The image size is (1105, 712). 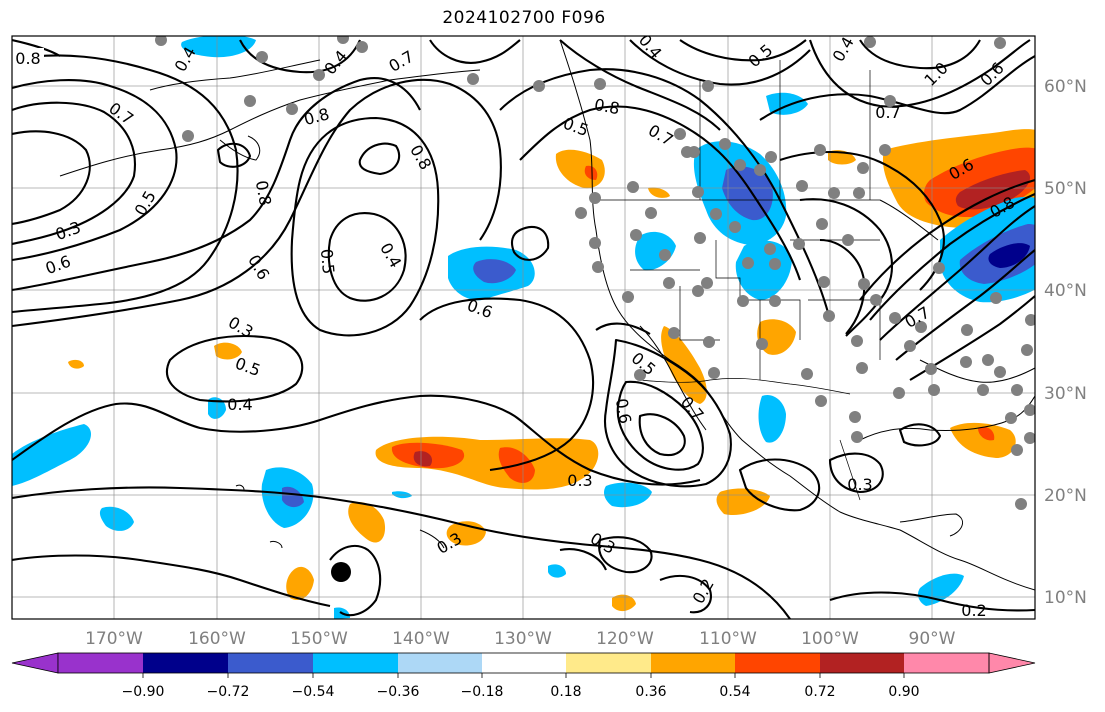 I want to click on lon-label: 130°W, so click(x=523, y=639).